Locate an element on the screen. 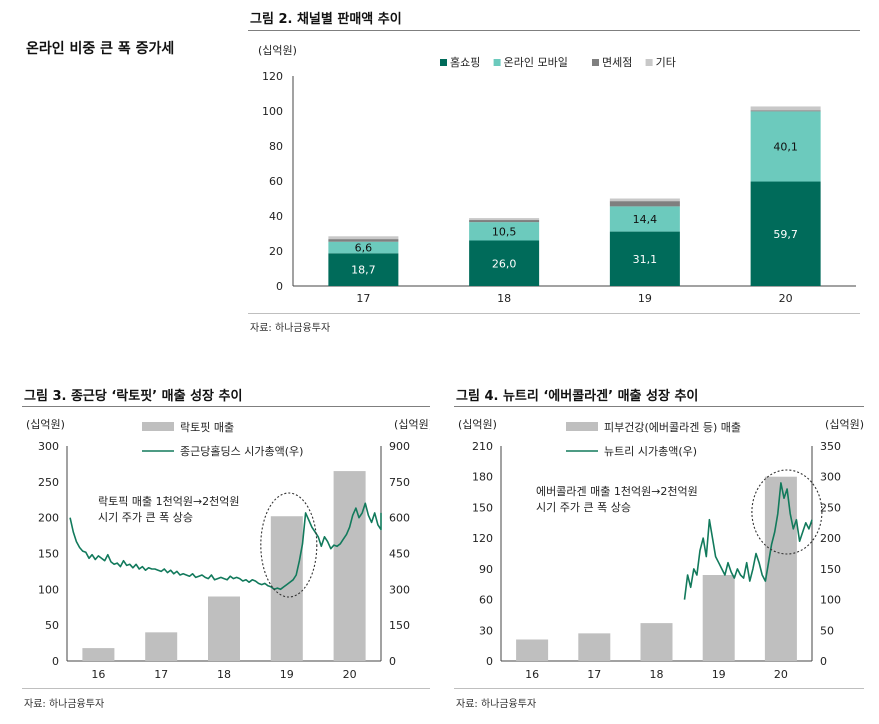 This screenshot has width=879, height=724. figure4-unit-right: (십억원) is located at coordinates (844, 424).